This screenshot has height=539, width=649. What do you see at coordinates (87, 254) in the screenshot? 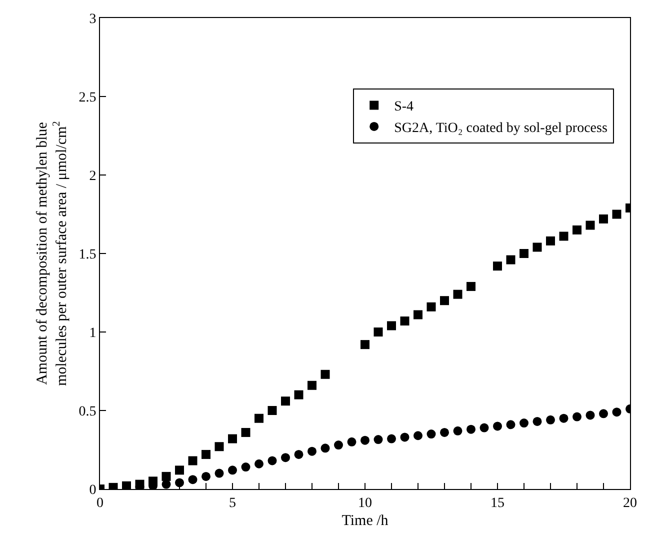
I see `y-tick-label: 1.5` at bounding box center [87, 254].